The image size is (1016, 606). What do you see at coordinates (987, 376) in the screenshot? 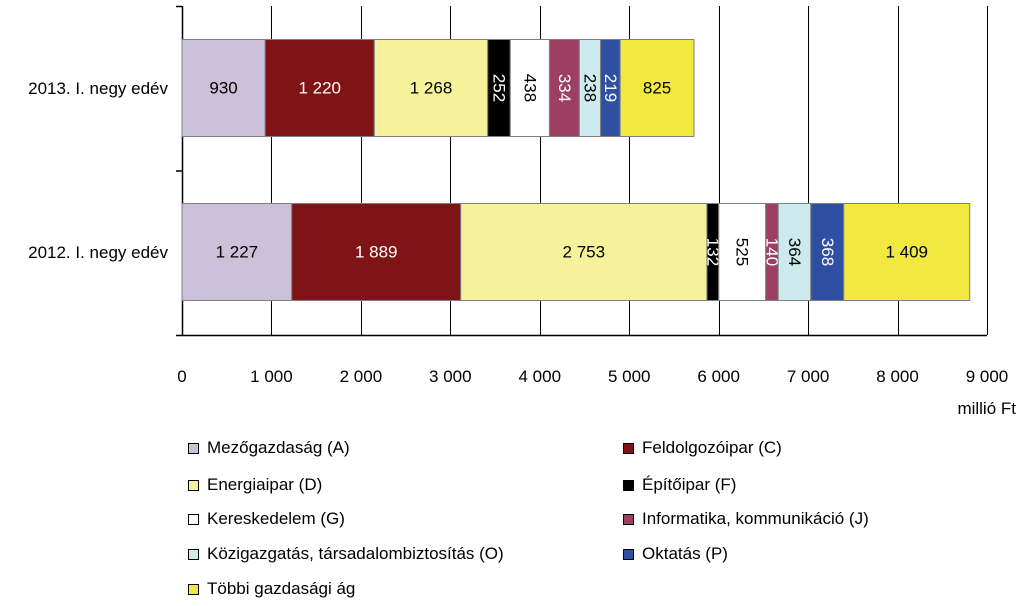
I see `x-tick-label: 9 000` at bounding box center [987, 376].